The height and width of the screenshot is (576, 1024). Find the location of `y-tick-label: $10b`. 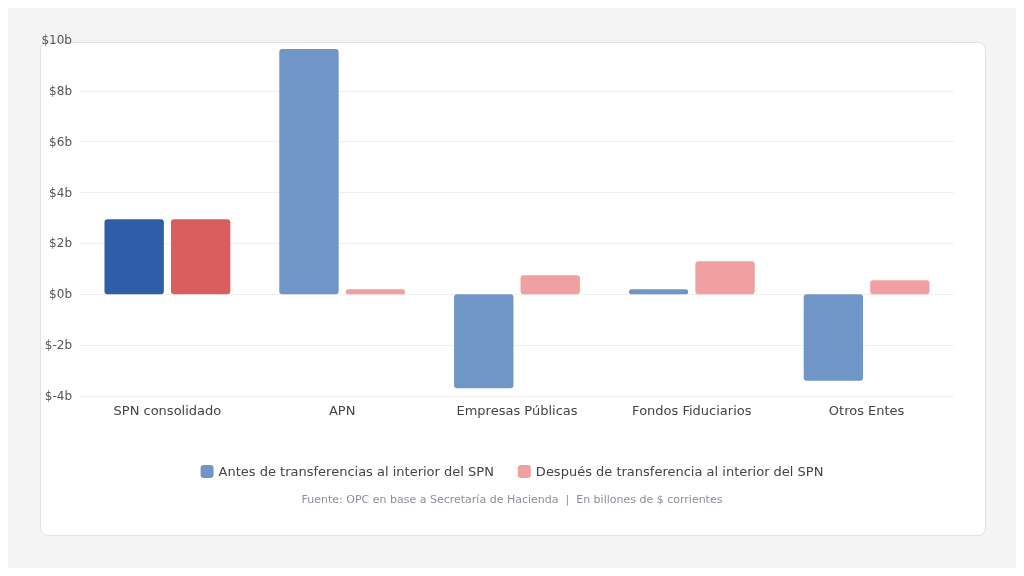

y-tick-label: $10b is located at coordinates (56, 40).